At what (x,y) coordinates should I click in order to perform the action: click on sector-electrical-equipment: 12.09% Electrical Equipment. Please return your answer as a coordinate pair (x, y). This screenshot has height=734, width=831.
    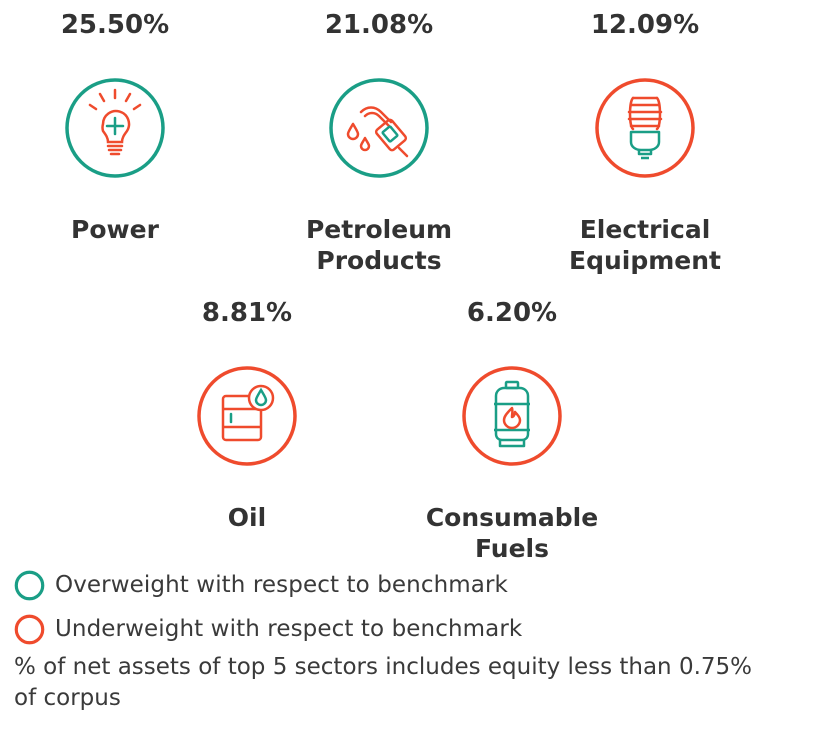
    Looking at the image, I should click on (645, 143).